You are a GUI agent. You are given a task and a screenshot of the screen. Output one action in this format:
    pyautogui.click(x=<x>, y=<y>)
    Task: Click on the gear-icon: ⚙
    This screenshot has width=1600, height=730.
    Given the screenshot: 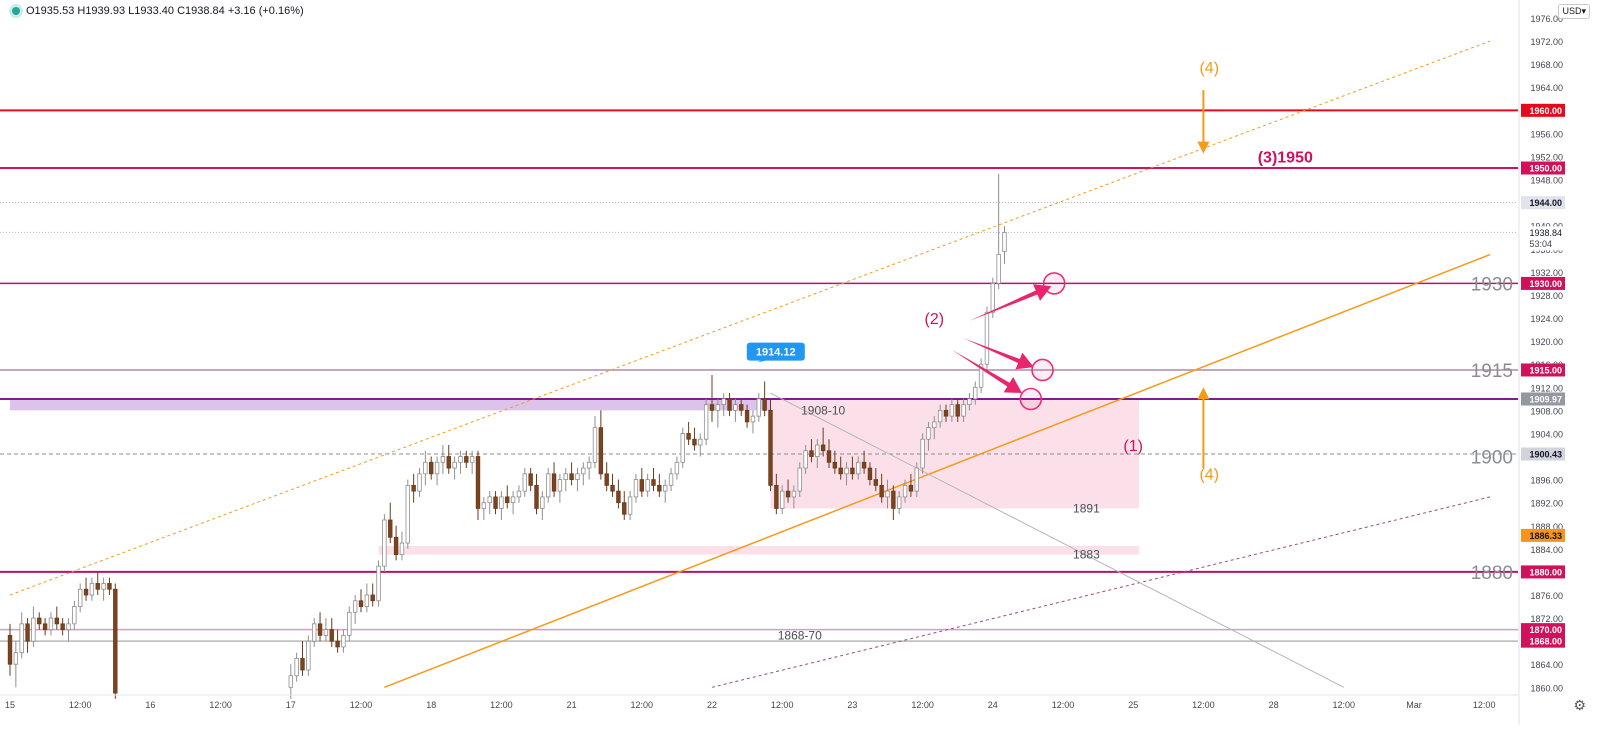 What is the action you would take?
    pyautogui.click(x=1579, y=705)
    